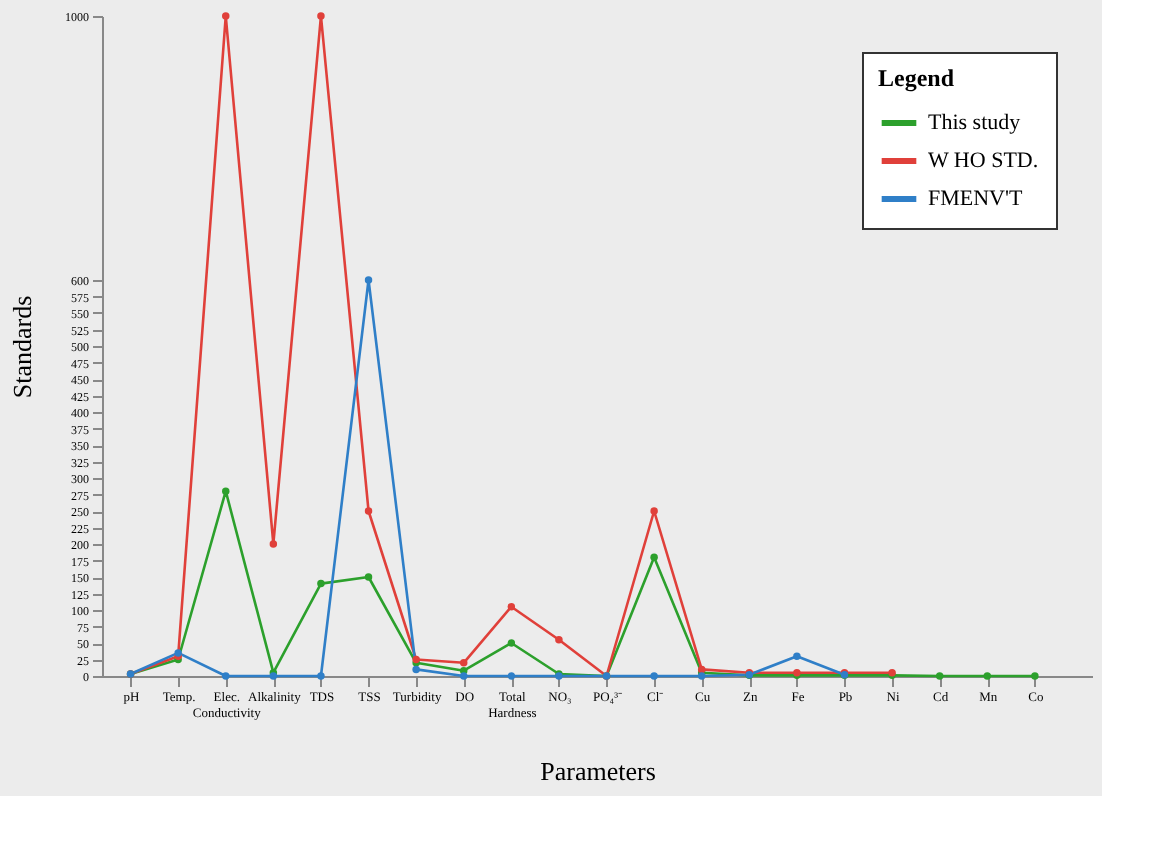 The image size is (1176, 860). What do you see at coordinates (916, 78) in the screenshot?
I see `legend-title: Legend` at bounding box center [916, 78].